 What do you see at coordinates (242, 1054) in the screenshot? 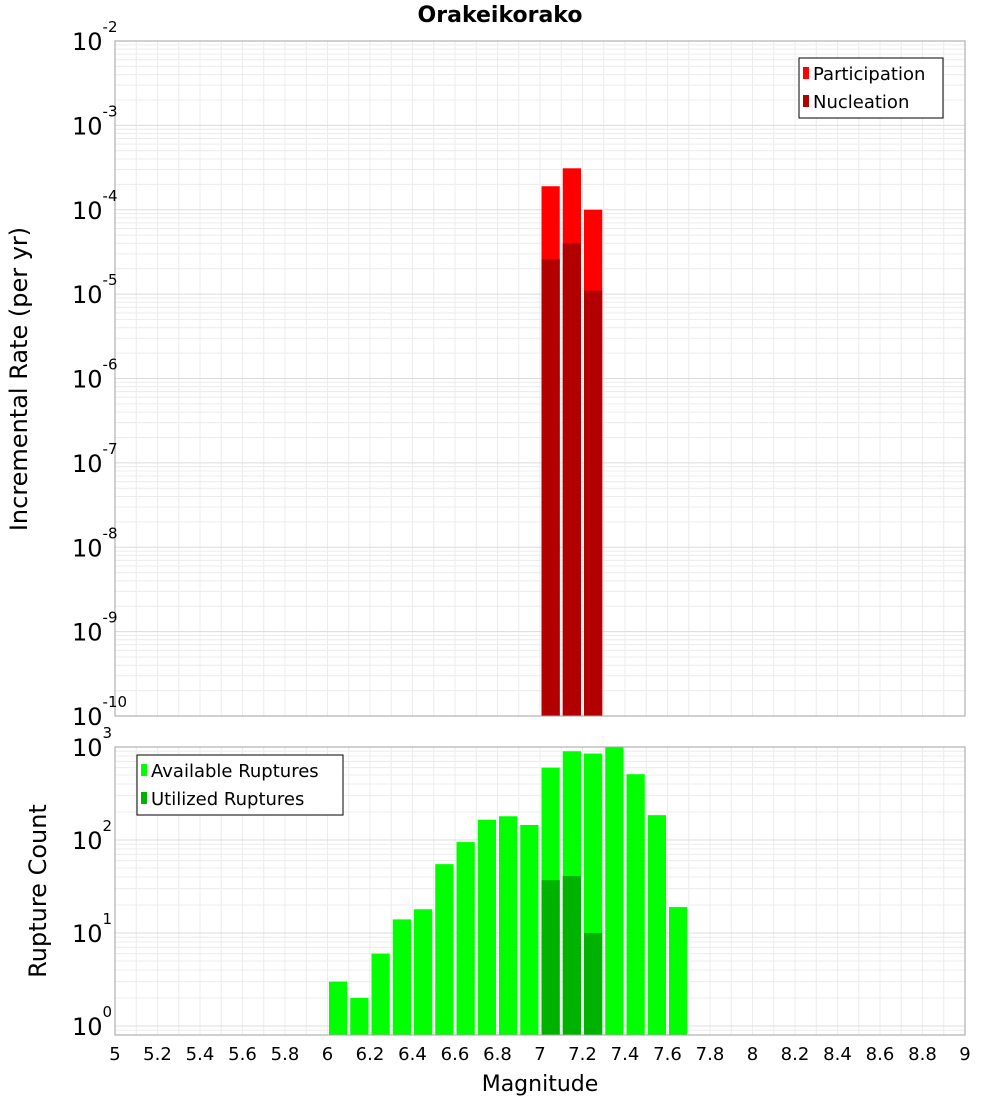
I see `x-tick-label: 5.6` at bounding box center [242, 1054].